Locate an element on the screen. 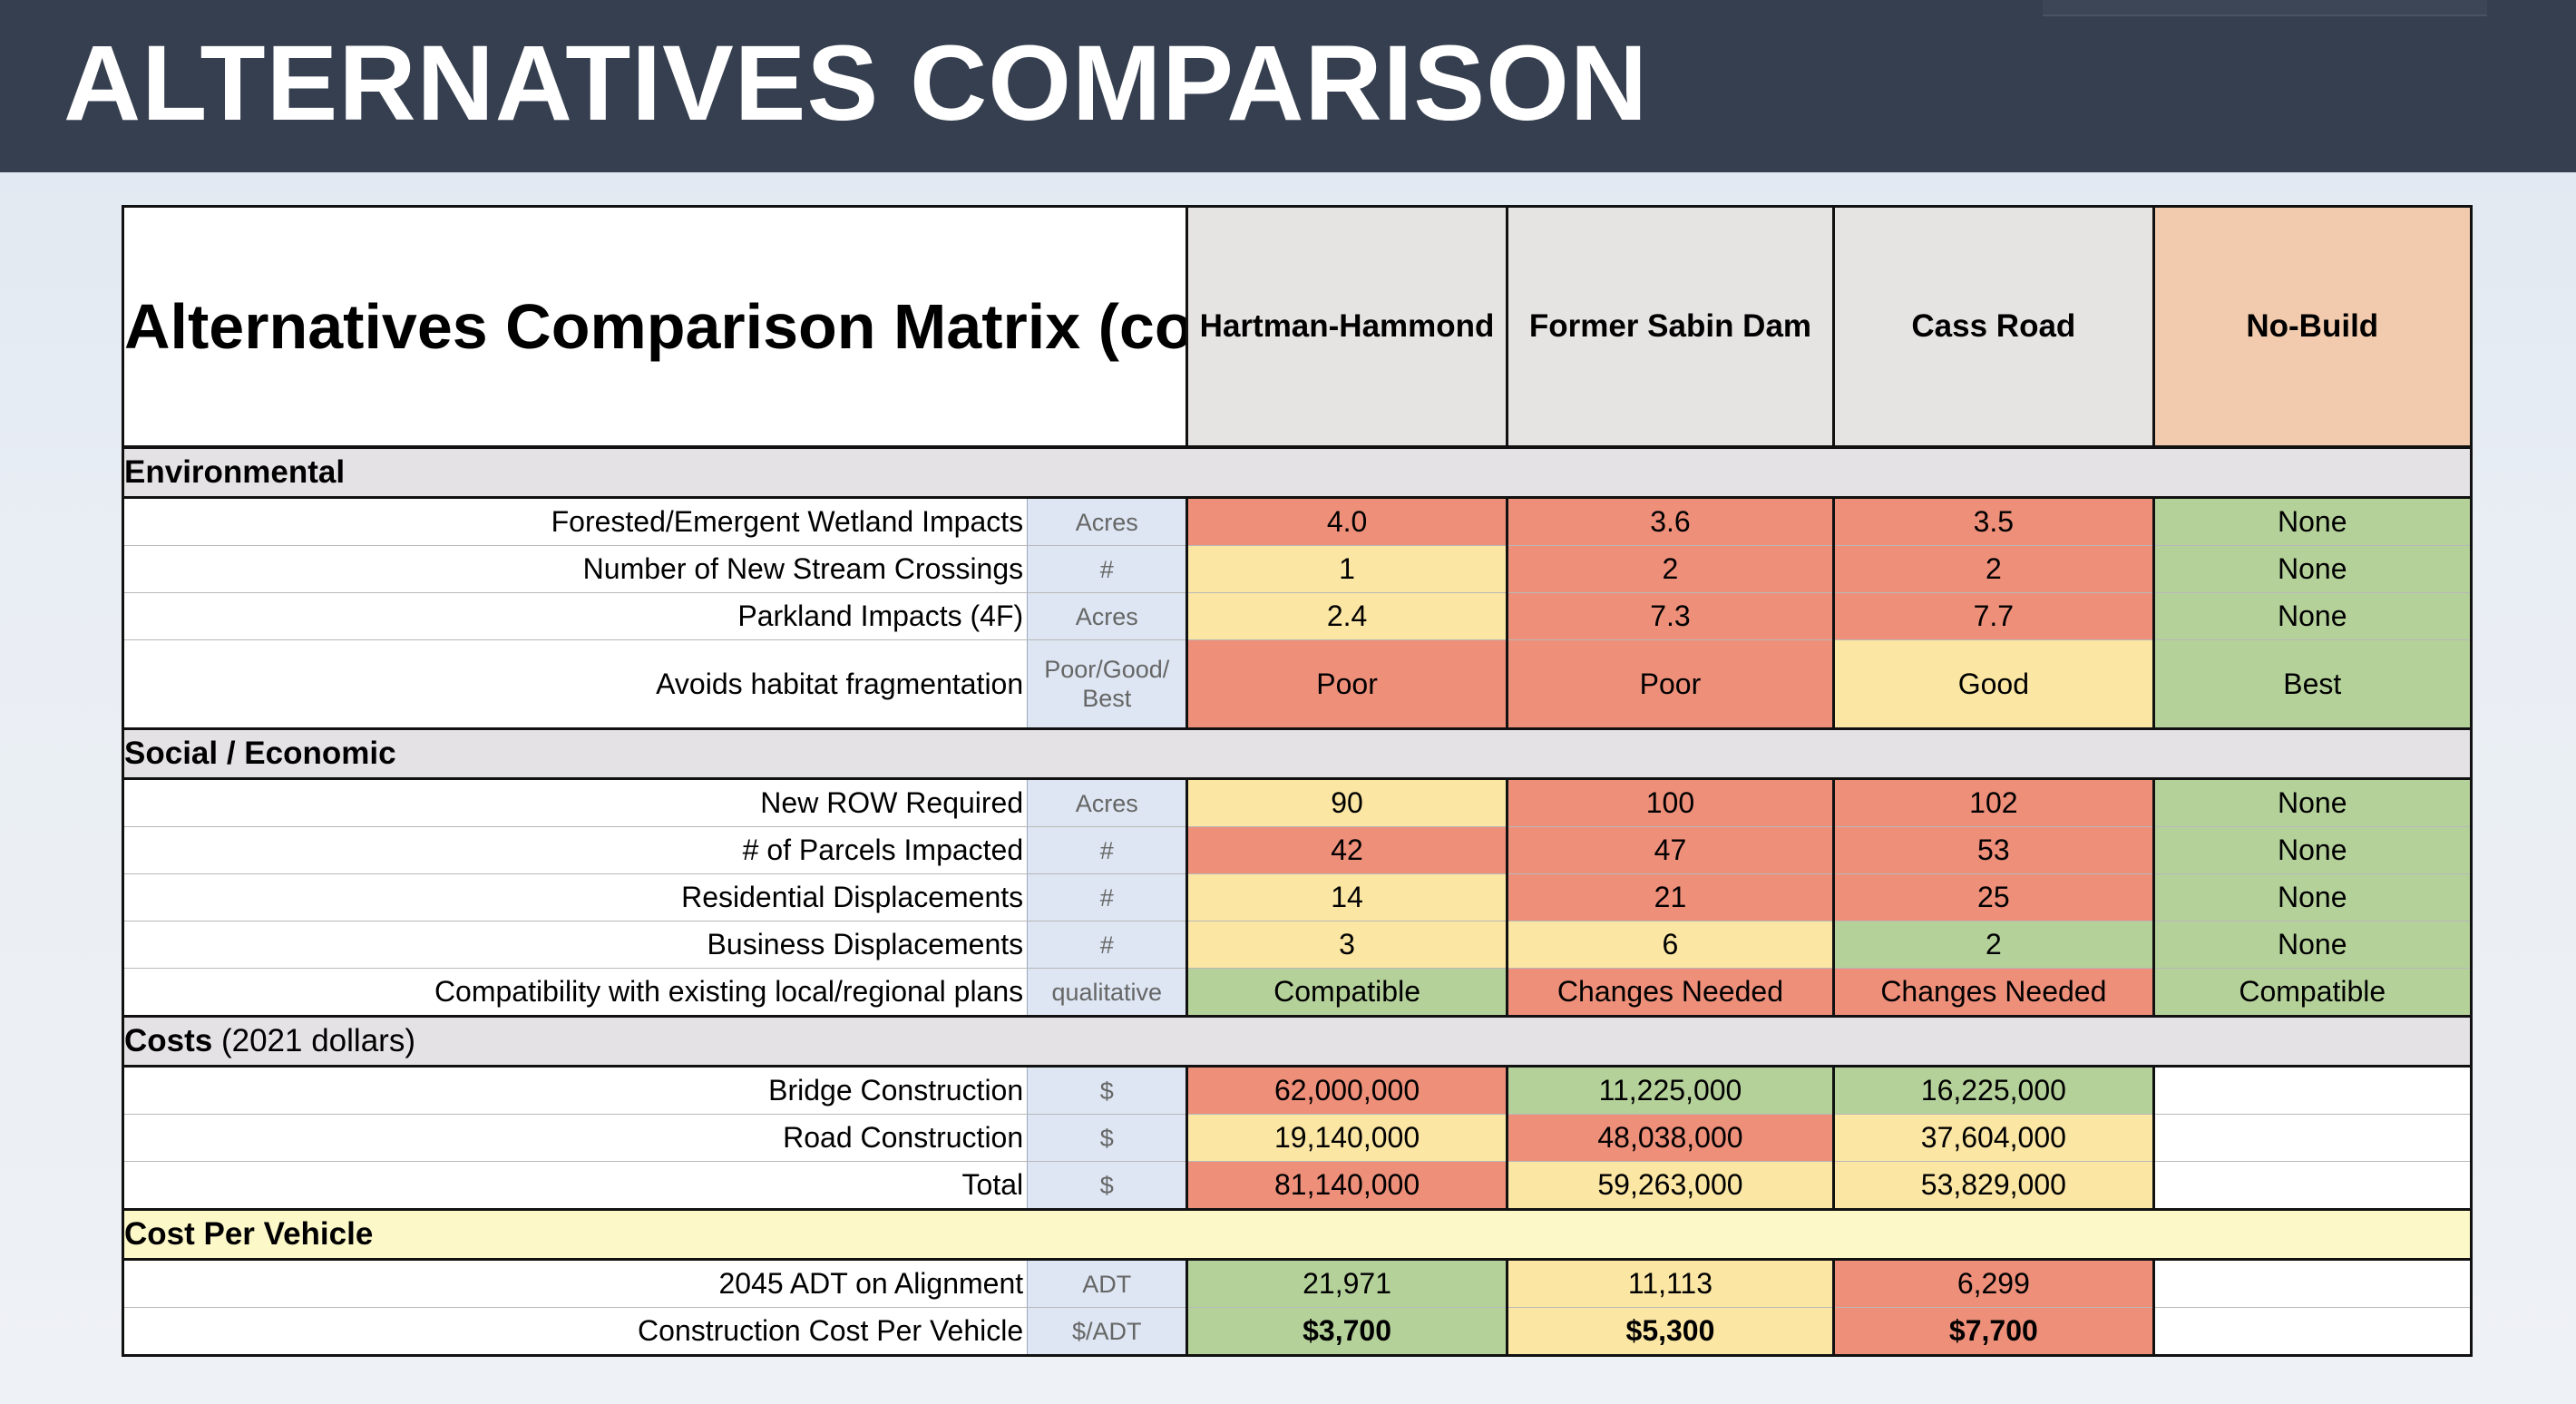  value-cell: $3,700 is located at coordinates (1347, 1332).